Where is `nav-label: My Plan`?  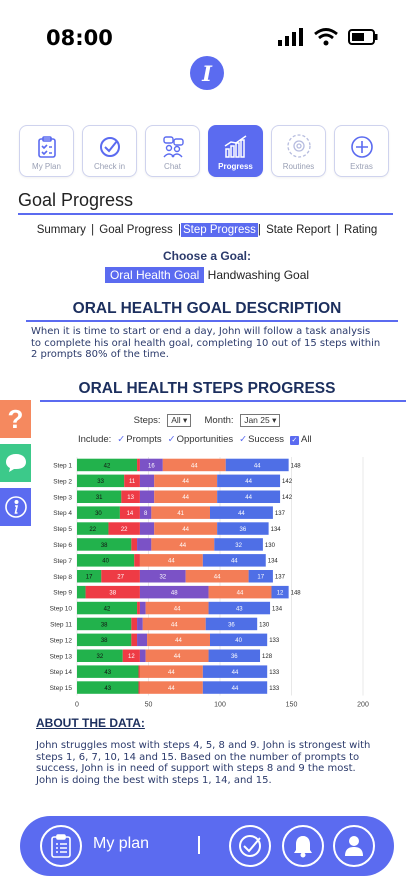 nav-label: My Plan is located at coordinates (46, 166).